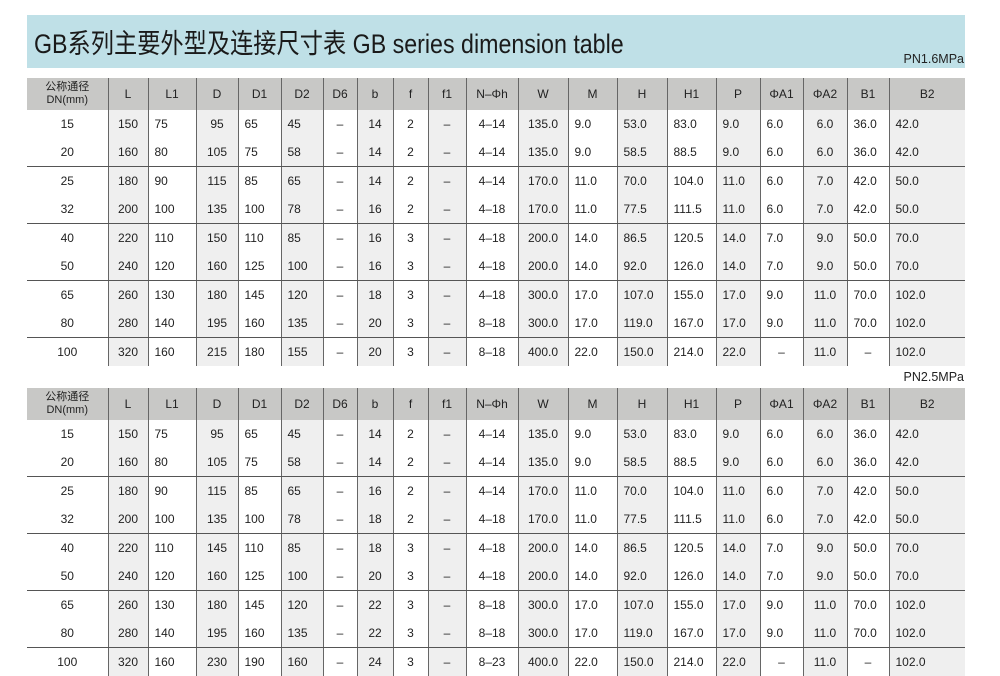  What do you see at coordinates (868, 462) in the screenshot?
I see `table-cell: 36.0` at bounding box center [868, 462].